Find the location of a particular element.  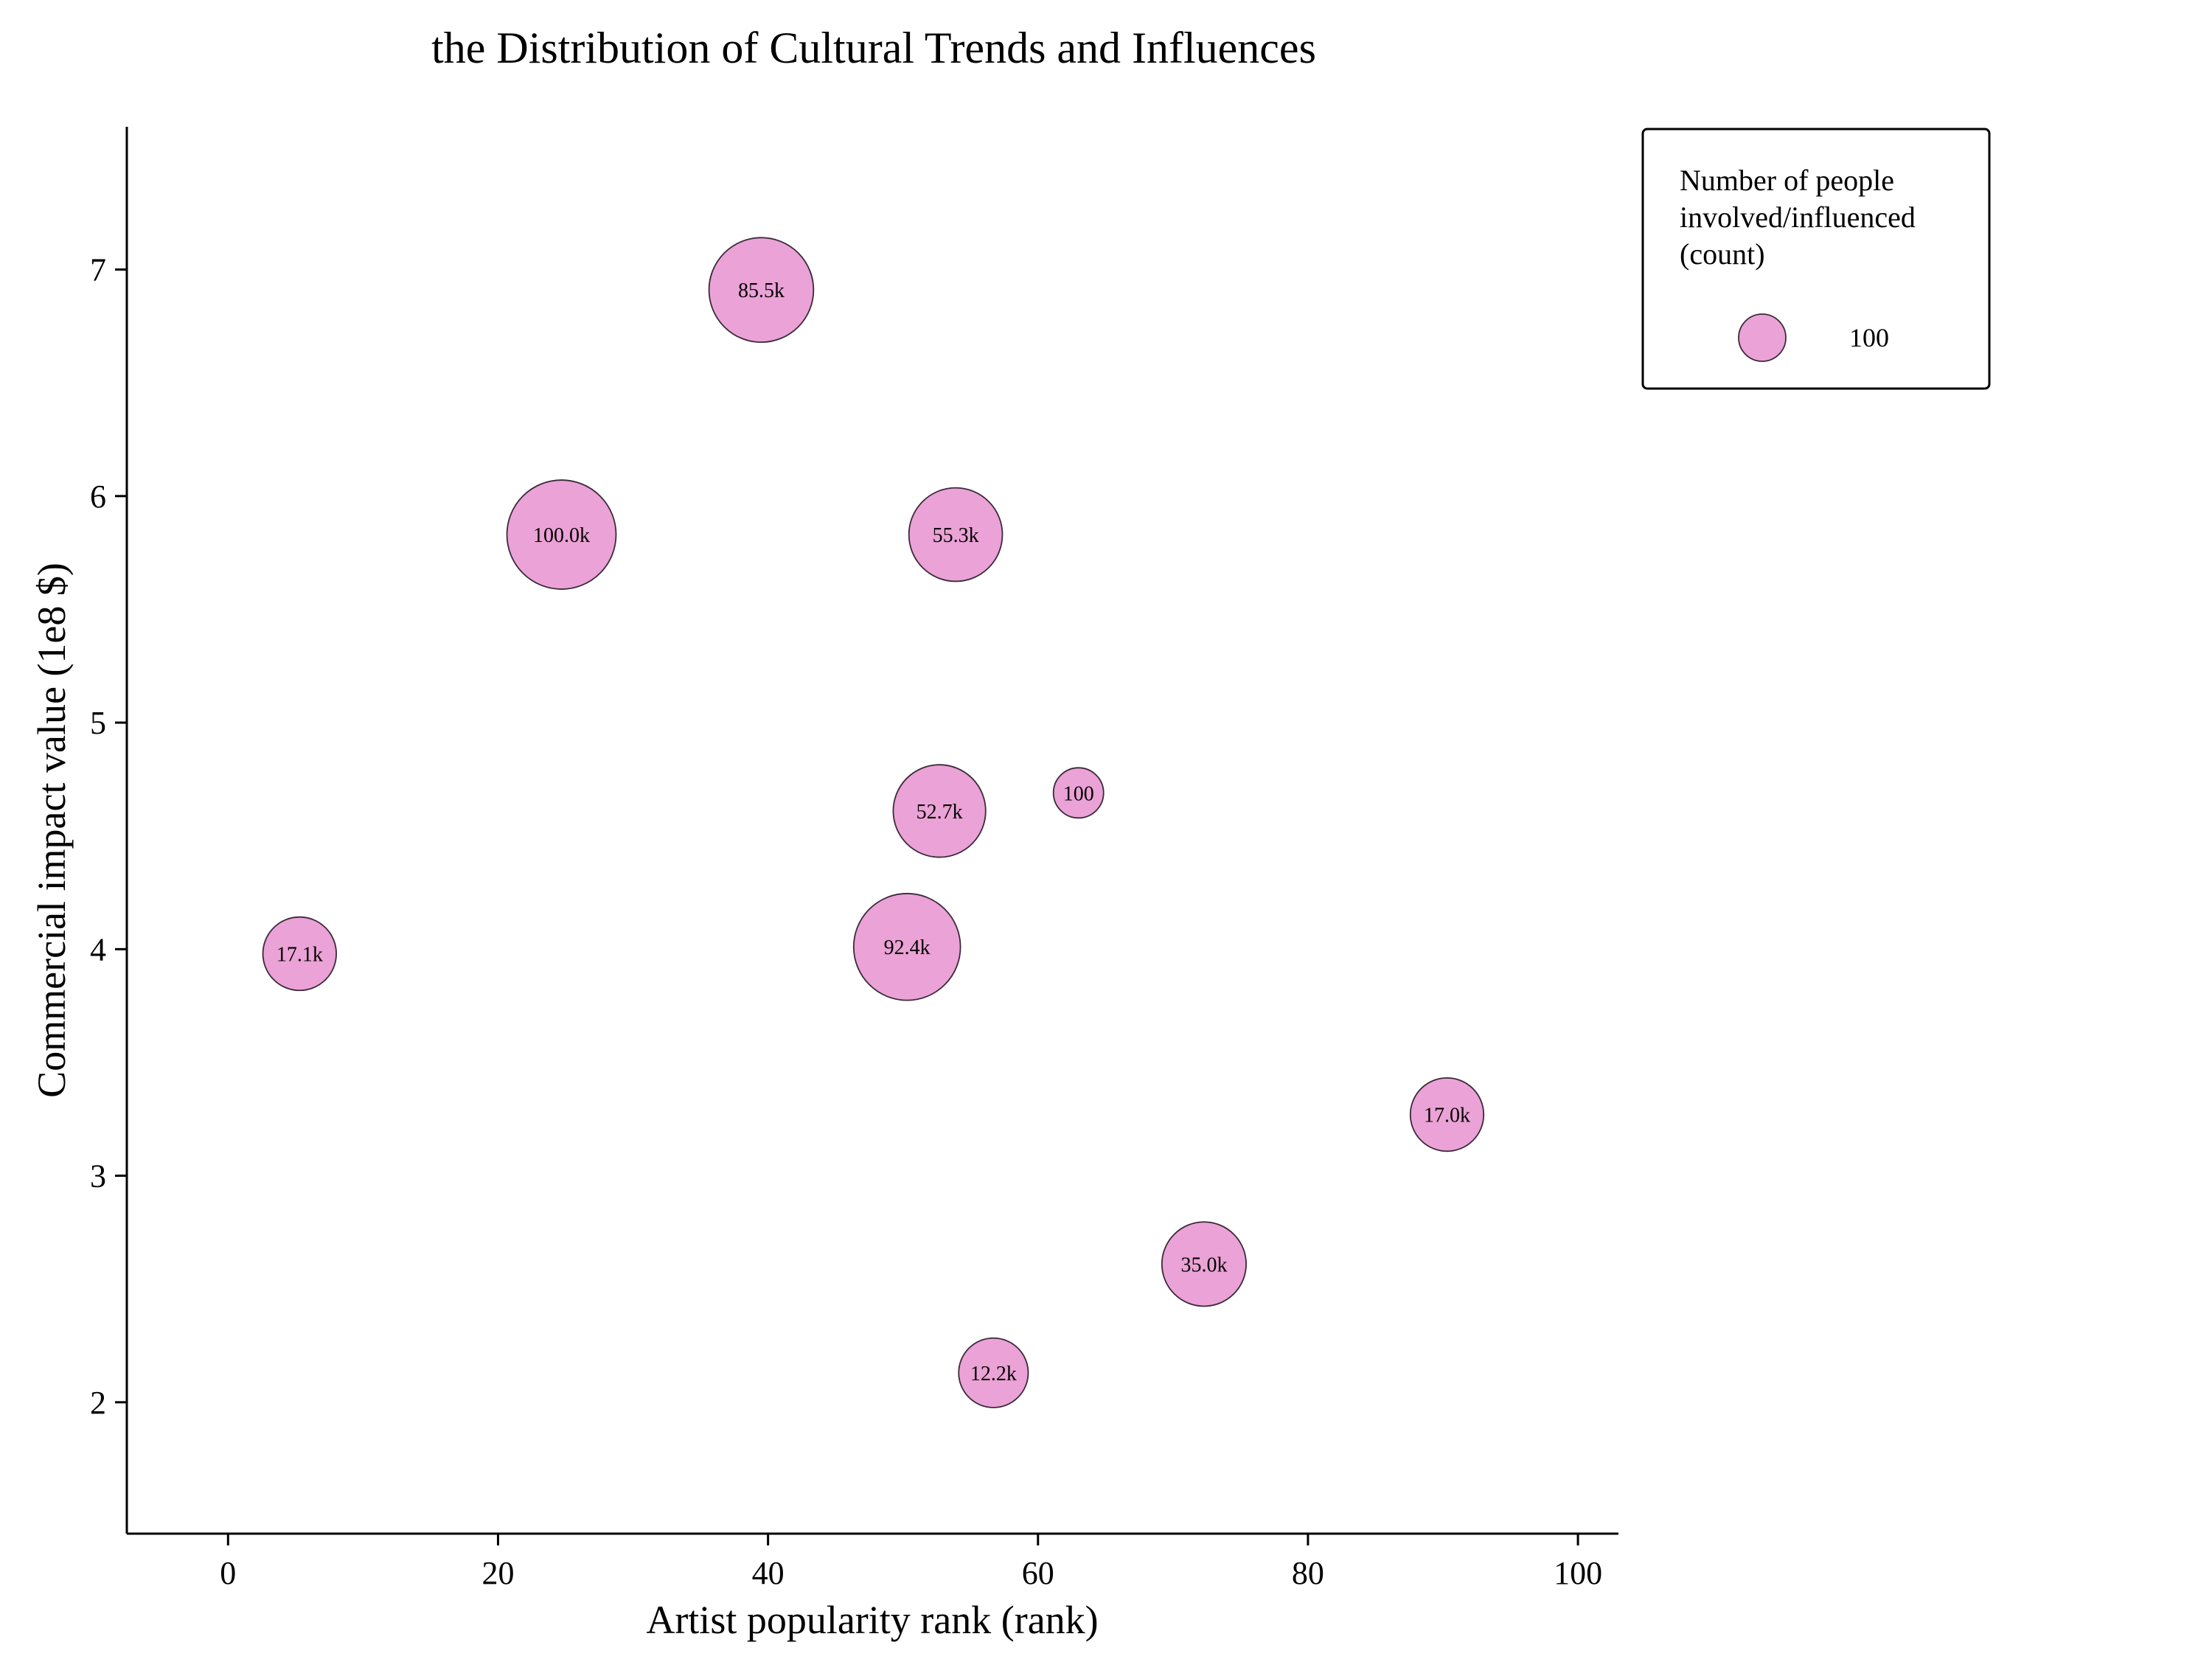

legend-frame is located at coordinates (1816, 259).